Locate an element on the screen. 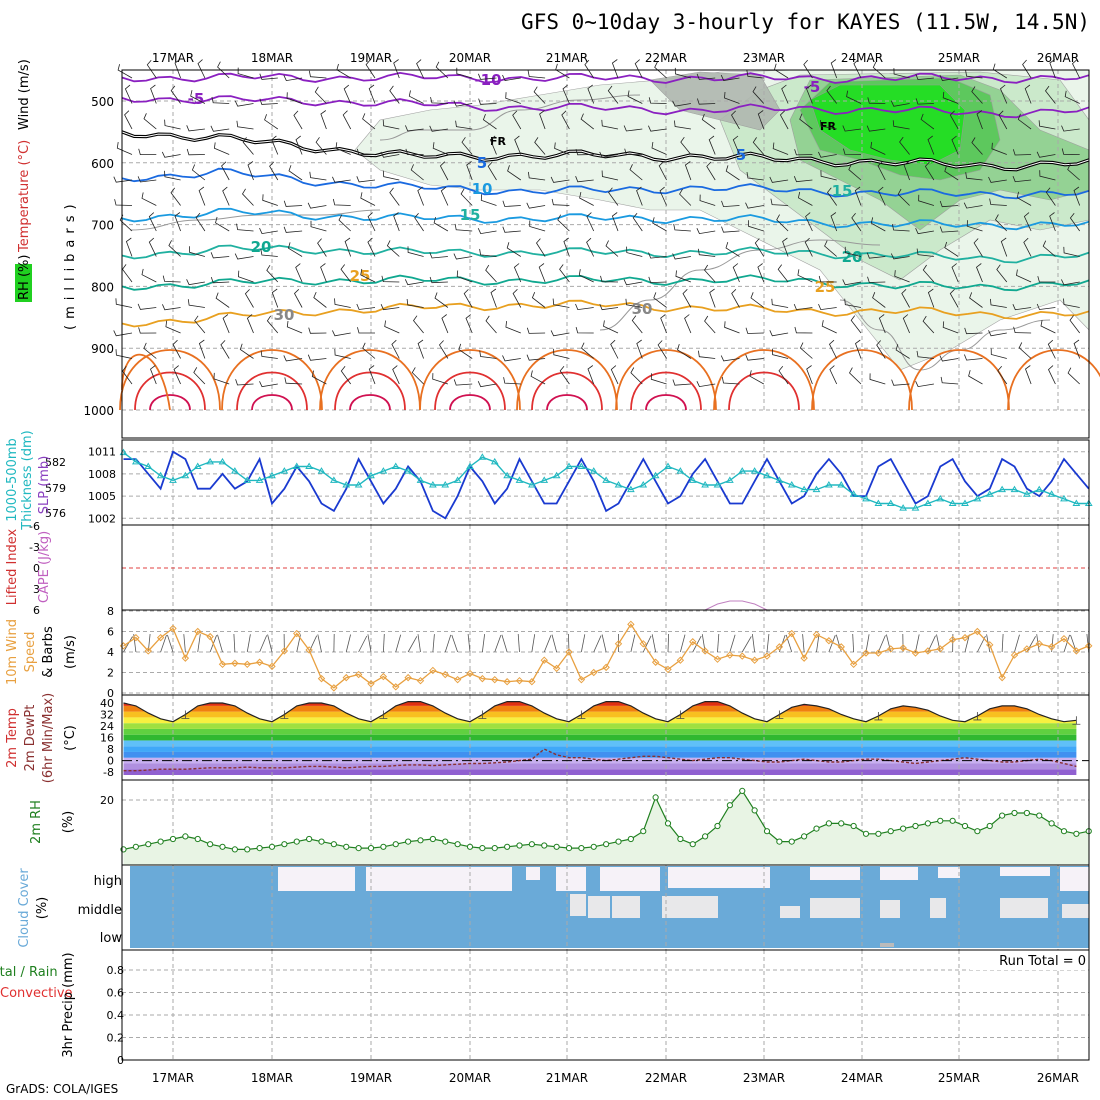 This screenshot has height=1100, width=1100. temp-band is located at coordinates (600, 766).